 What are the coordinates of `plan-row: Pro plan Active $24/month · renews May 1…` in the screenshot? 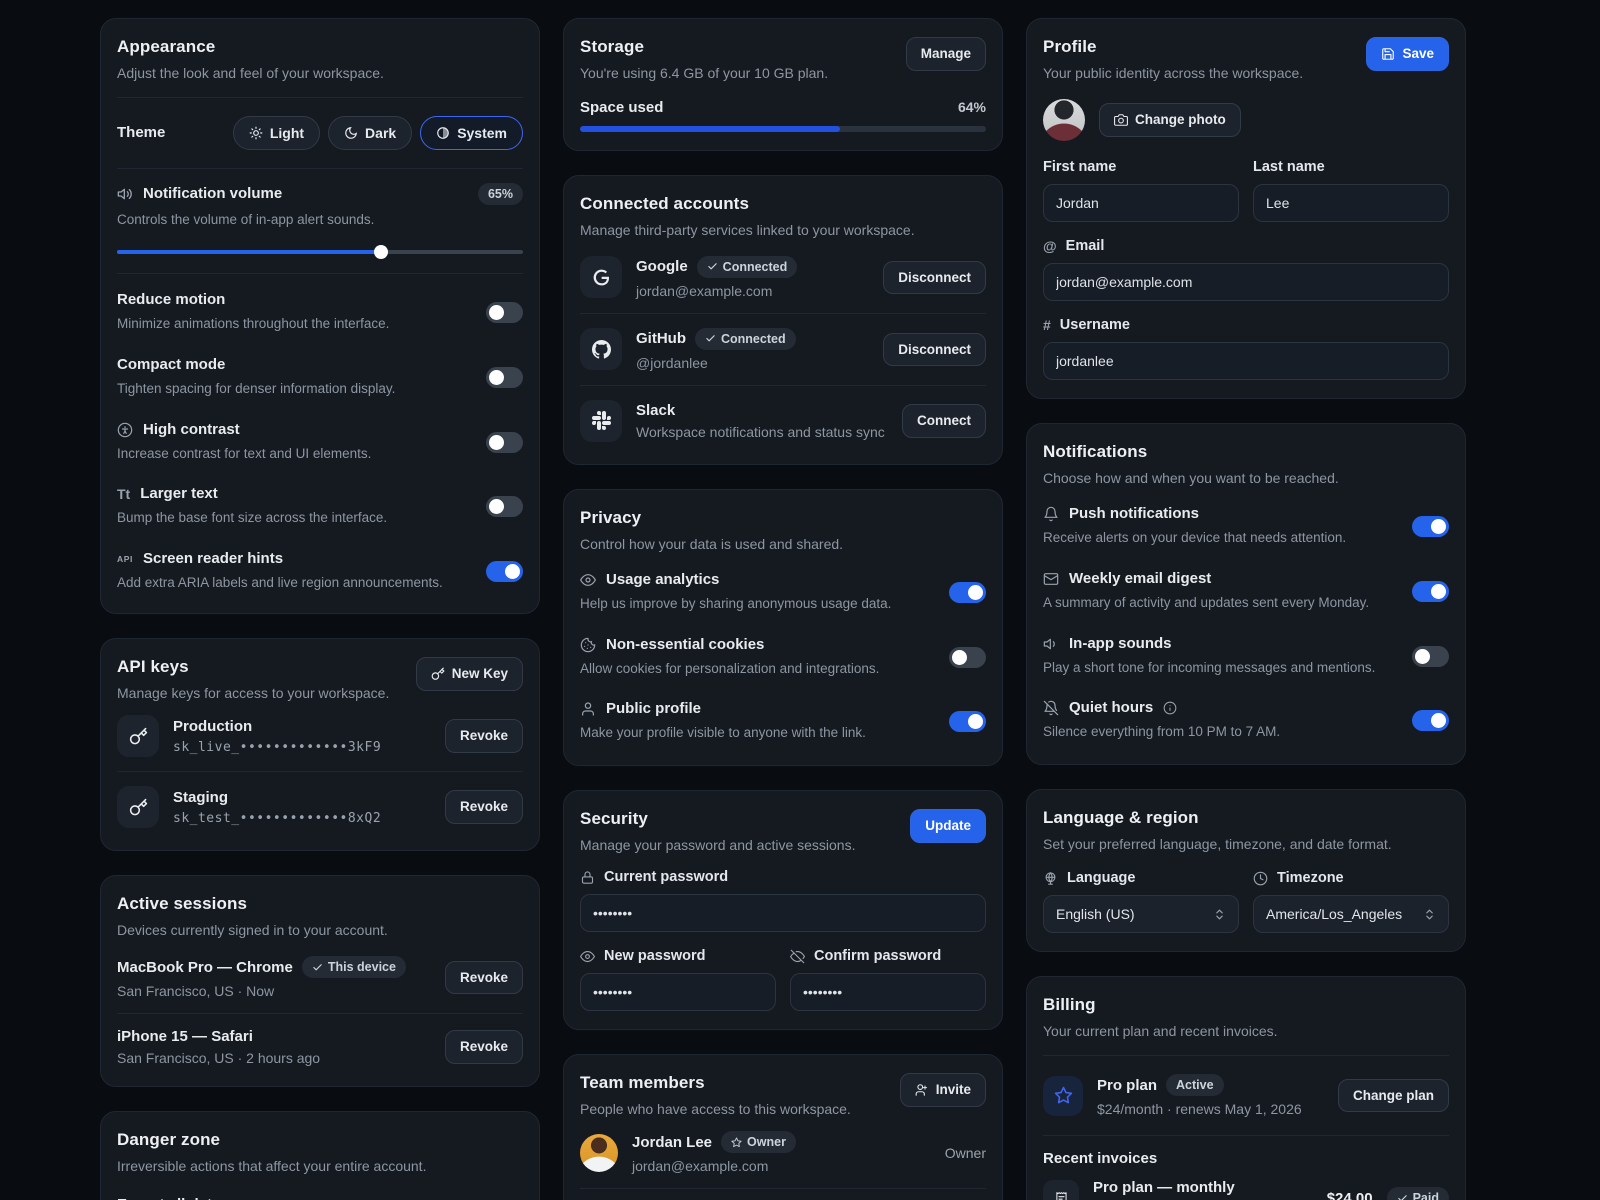 It's located at (1246, 1095).